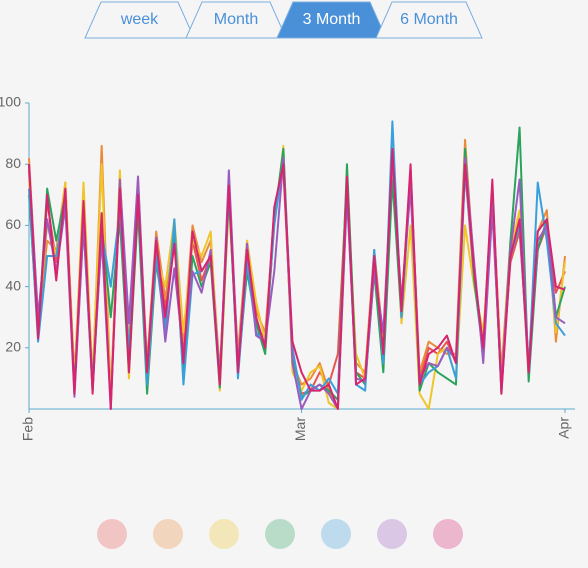 Image resolution: width=588 pixels, height=568 pixels. What do you see at coordinates (300, 429) in the screenshot?
I see `x-tick-label: Mar` at bounding box center [300, 429].